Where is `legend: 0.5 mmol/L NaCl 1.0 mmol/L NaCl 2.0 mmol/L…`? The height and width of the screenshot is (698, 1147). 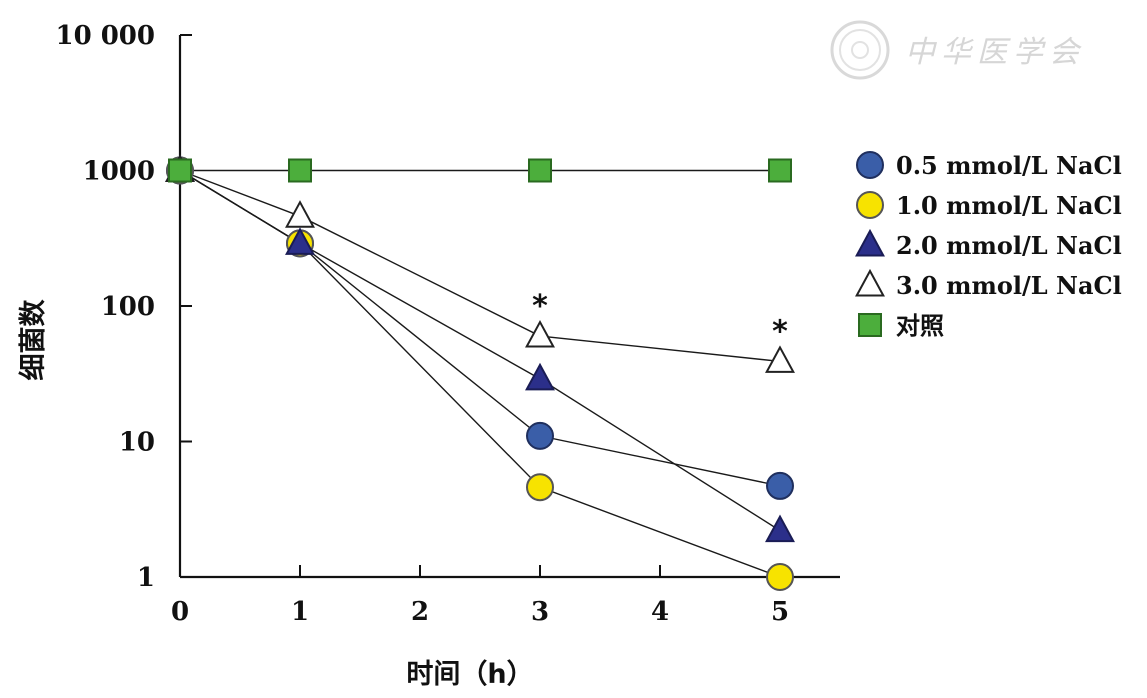 legend: 0.5 mmol/L NaCl 1.0 mmol/L NaCl 2.0 mmol/L… is located at coordinates (988, 245).